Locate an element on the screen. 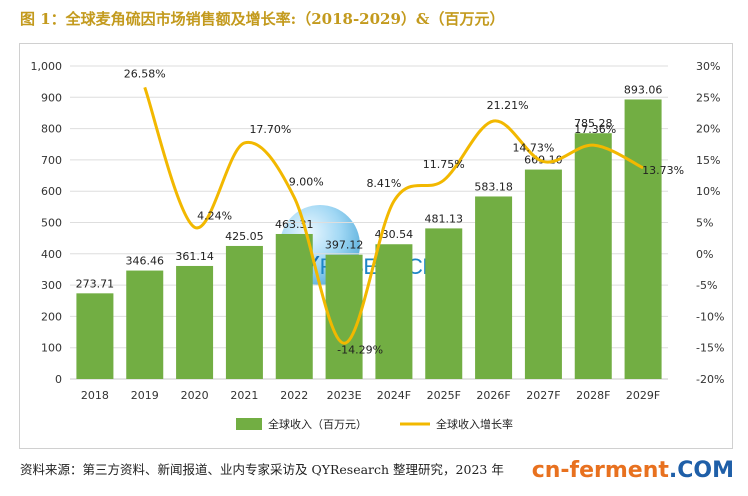  x-tick-label: 2023E is located at coordinates (344, 395).